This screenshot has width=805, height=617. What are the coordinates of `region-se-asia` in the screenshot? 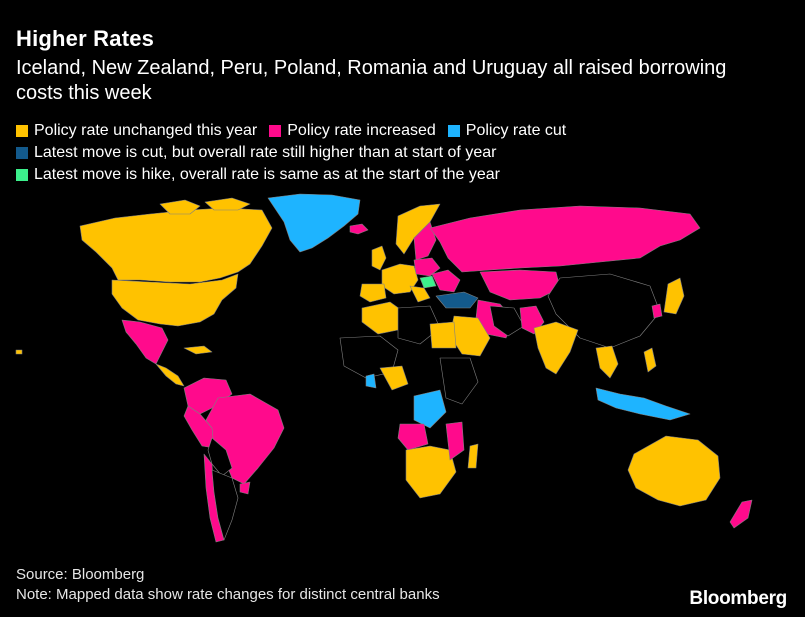 It's located at (607, 362).